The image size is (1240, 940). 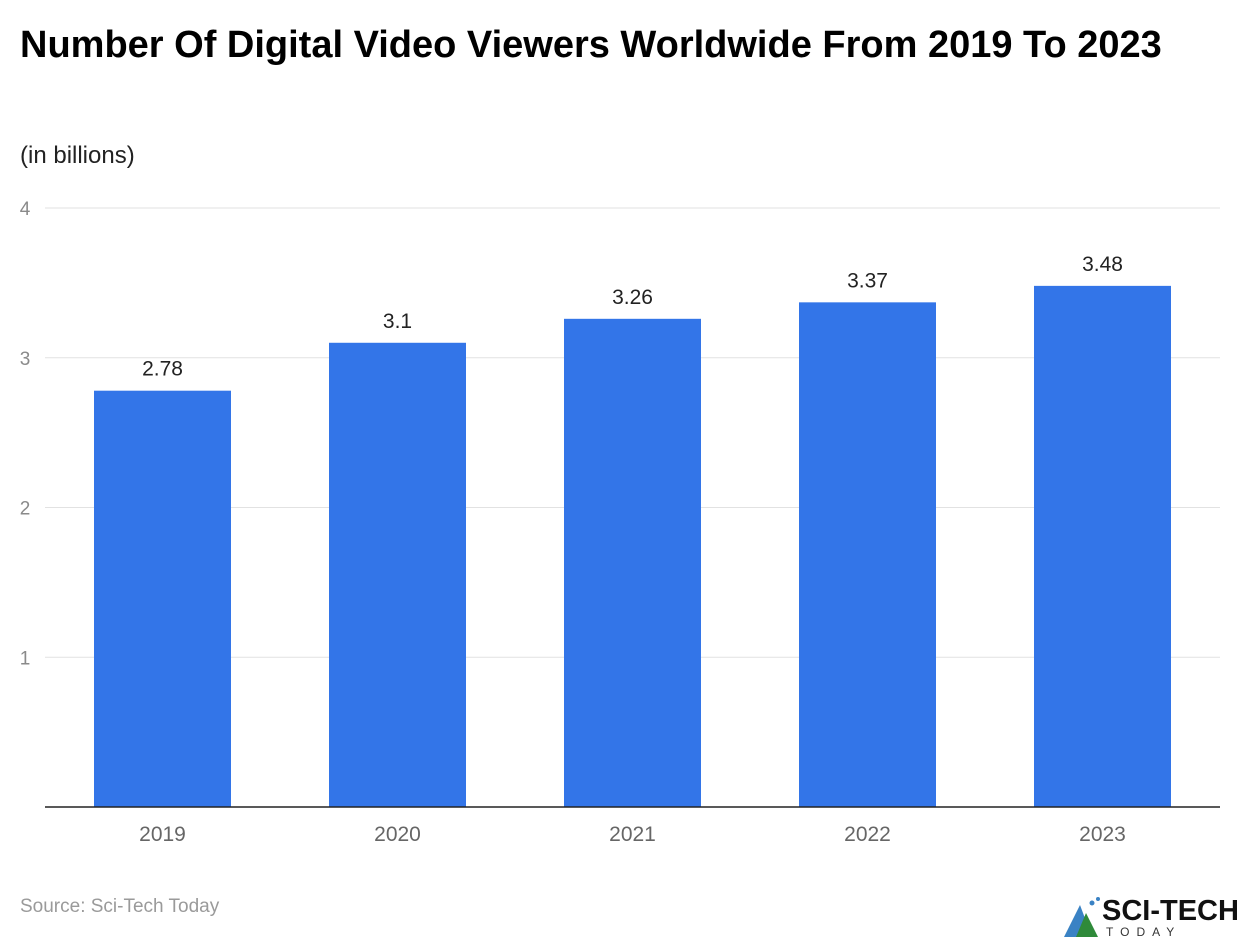 I want to click on logo-mark-icon, so click(x=1082, y=917).